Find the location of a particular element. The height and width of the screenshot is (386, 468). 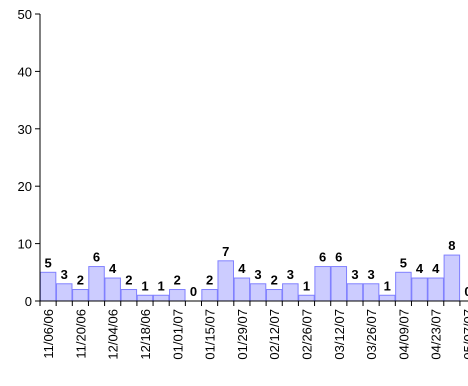

y-tick-label: 10 is located at coordinates (25, 244).